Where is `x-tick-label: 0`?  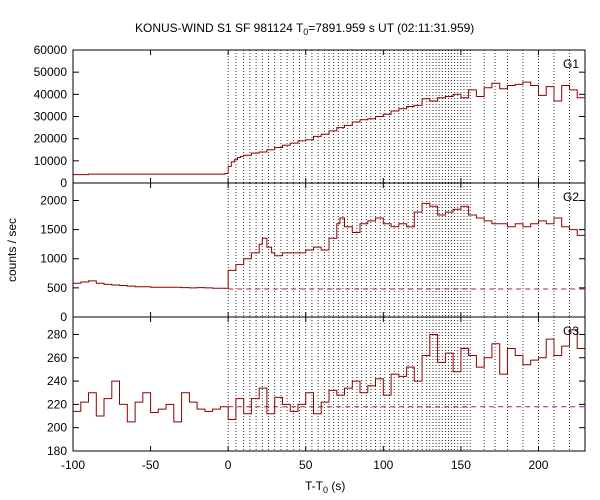
x-tick-label: 0 is located at coordinates (228, 465).